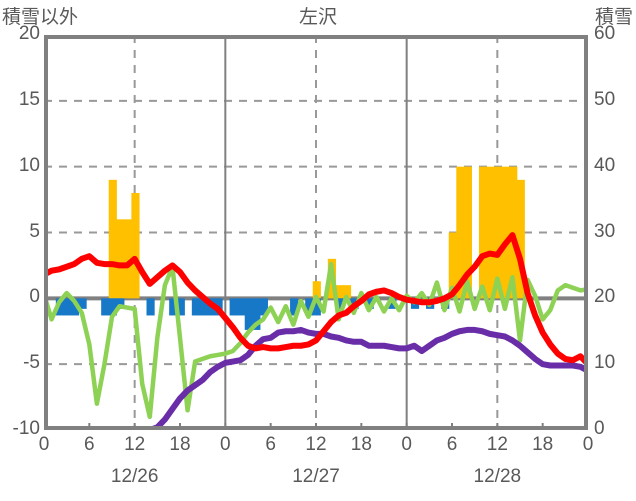 Image resolution: width=636 pixels, height=501 pixels. I want to click on y-axis-right-tick: 50, so click(605, 99).